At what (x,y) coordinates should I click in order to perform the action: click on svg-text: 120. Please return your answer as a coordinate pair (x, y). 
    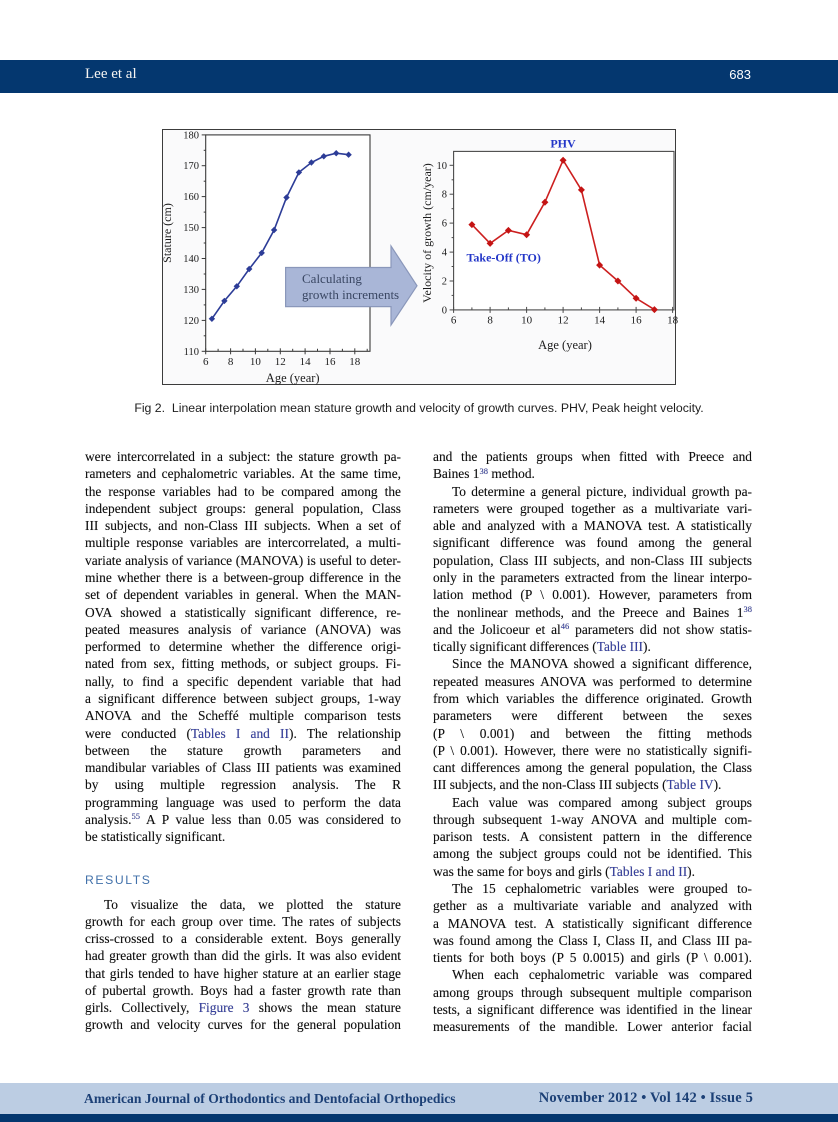
    Looking at the image, I should click on (191, 321).